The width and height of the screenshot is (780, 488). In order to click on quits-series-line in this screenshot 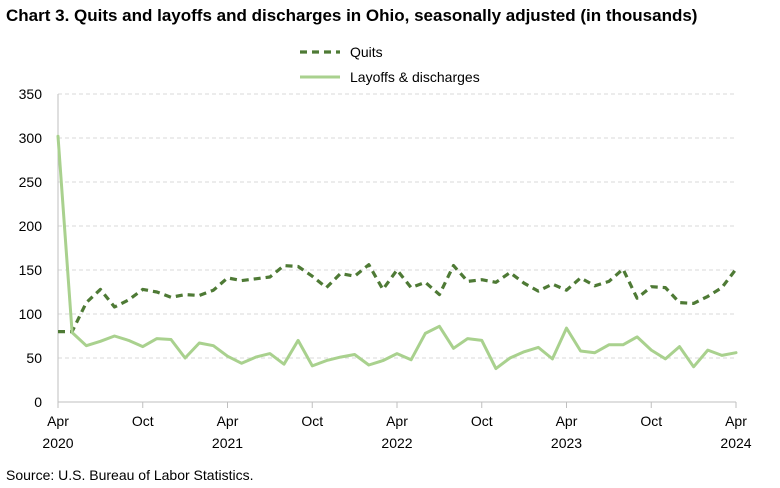, I will do `click(398, 298)`.